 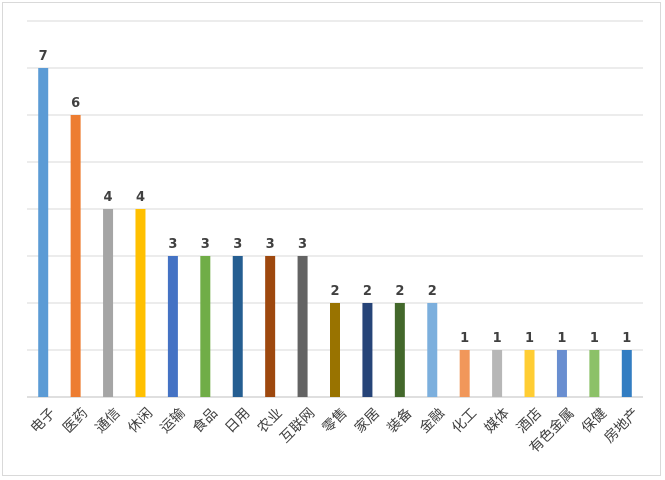 What do you see at coordinates (172, 244) in the screenshot?
I see `data-label-4: 3` at bounding box center [172, 244].